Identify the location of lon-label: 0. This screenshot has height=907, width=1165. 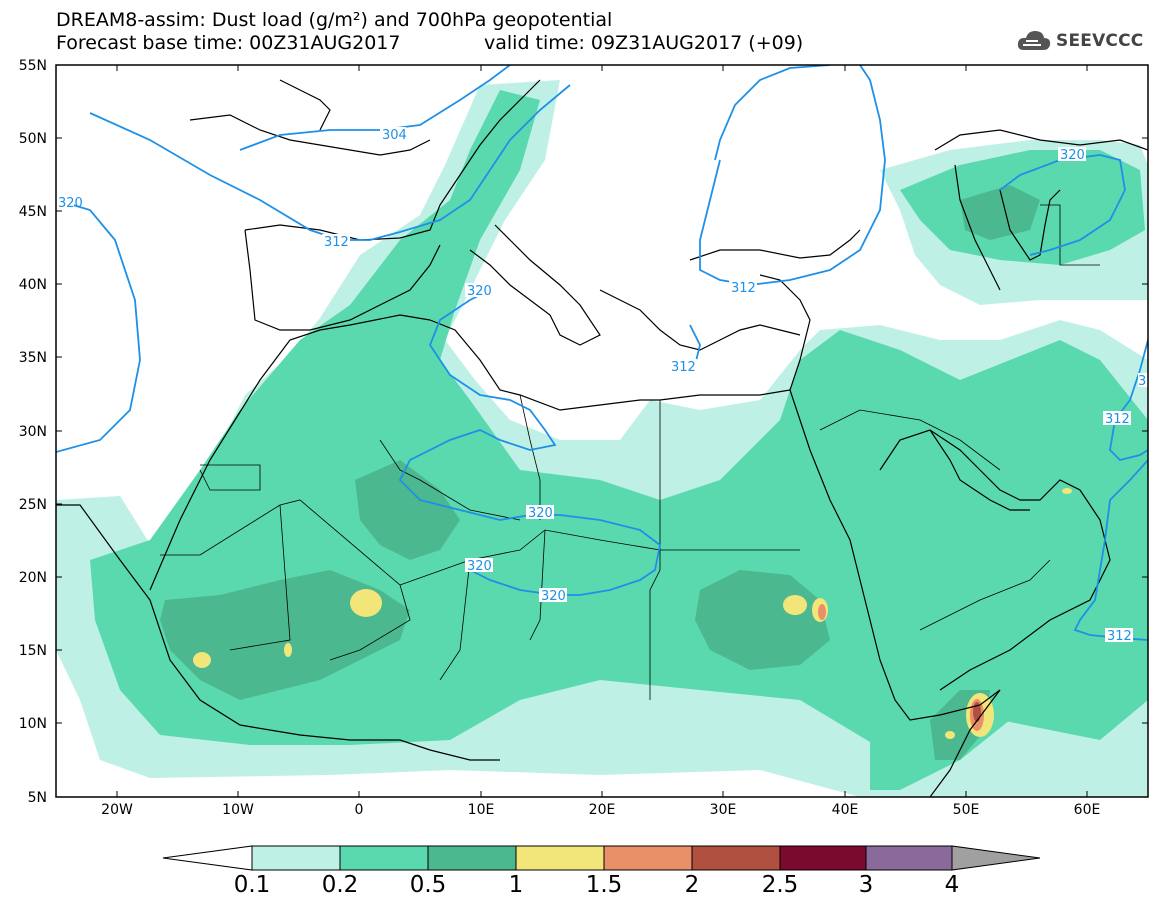
(359, 810).